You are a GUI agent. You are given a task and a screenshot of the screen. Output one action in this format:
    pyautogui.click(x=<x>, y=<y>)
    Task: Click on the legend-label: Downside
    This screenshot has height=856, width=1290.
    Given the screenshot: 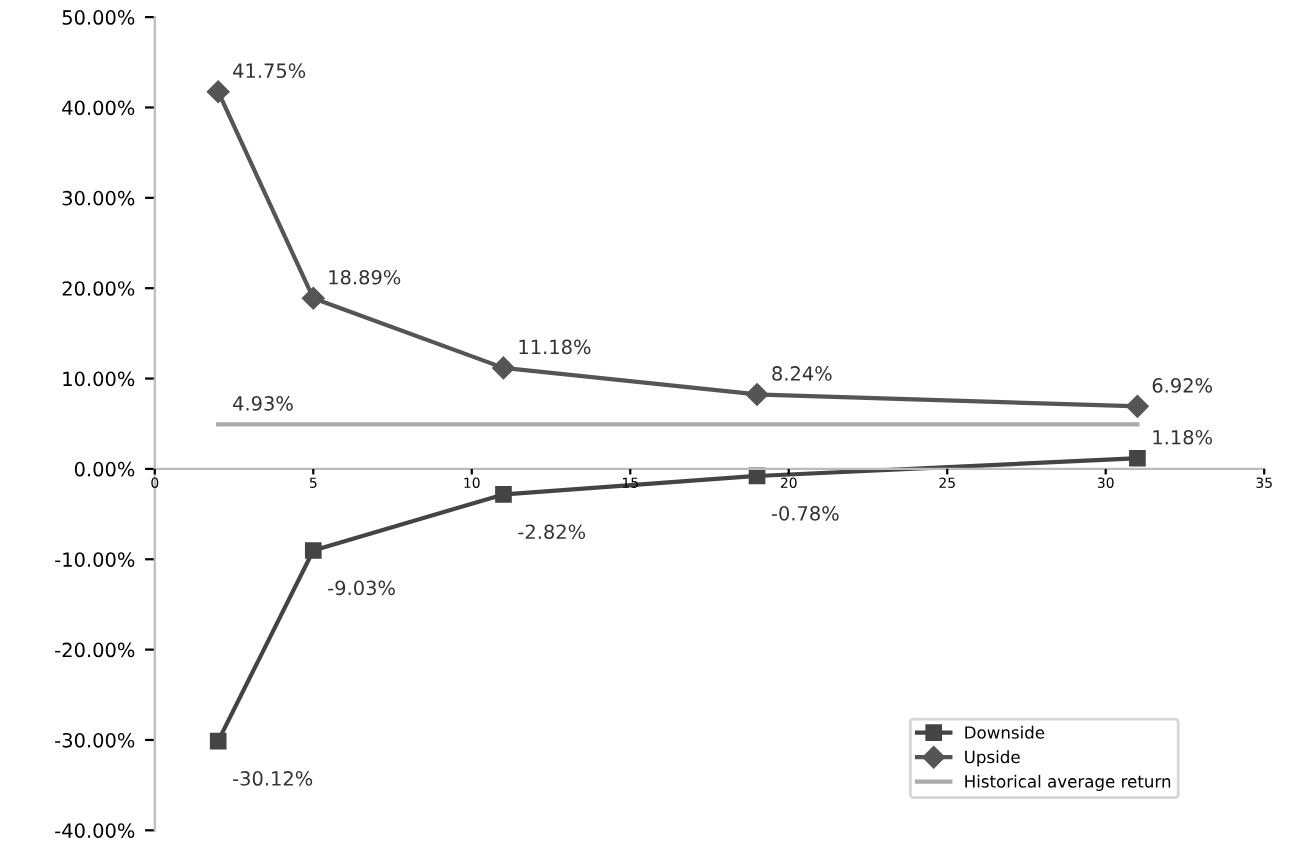 What is the action you would take?
    pyautogui.click(x=1005, y=732)
    